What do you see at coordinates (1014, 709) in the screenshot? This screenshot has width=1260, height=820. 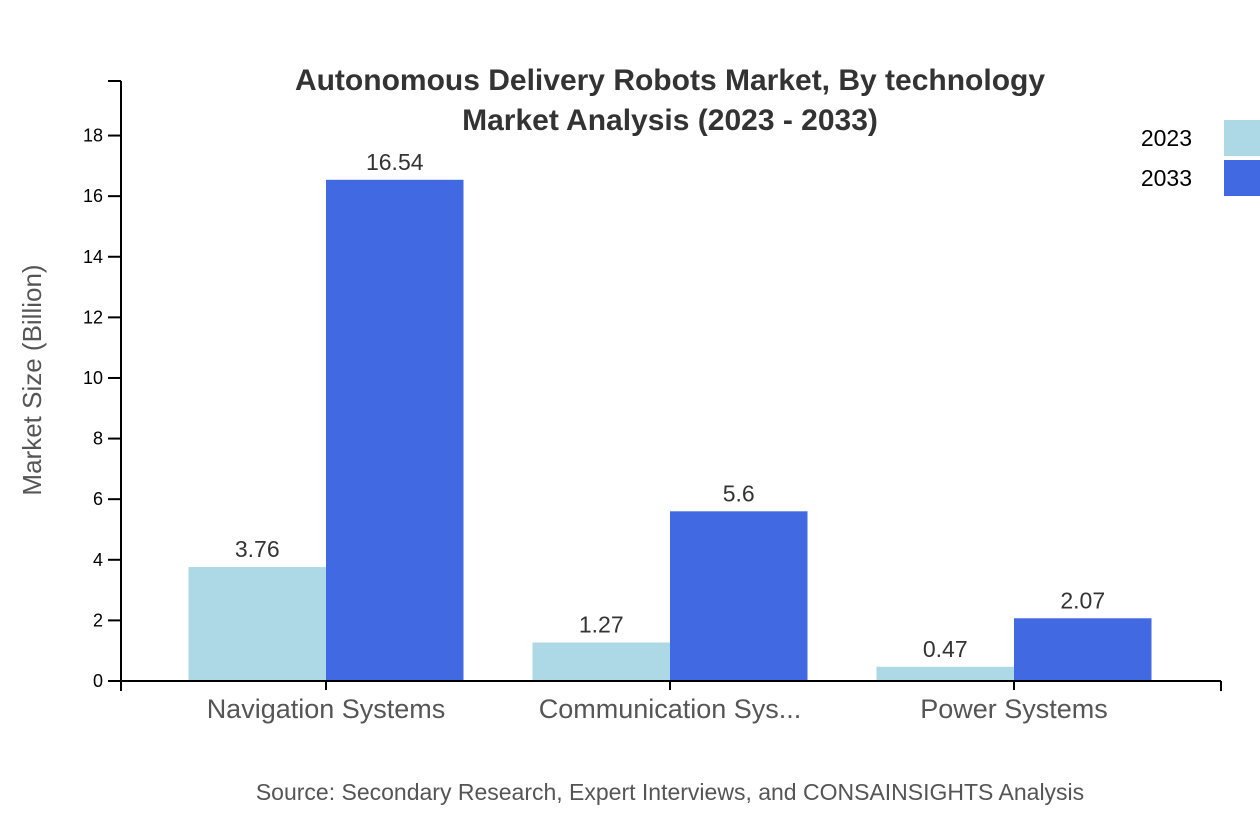 I see `x-tick-label: Power Systems` at bounding box center [1014, 709].